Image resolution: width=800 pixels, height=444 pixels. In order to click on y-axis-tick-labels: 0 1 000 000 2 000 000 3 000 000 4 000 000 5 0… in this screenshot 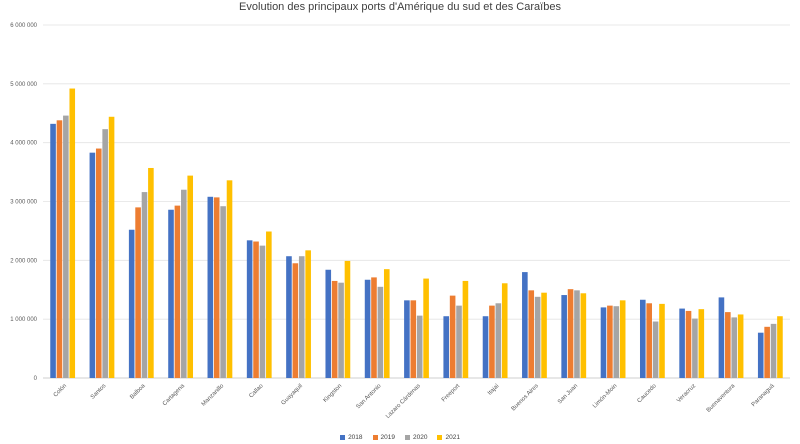, I will do `click(23, 202)`.